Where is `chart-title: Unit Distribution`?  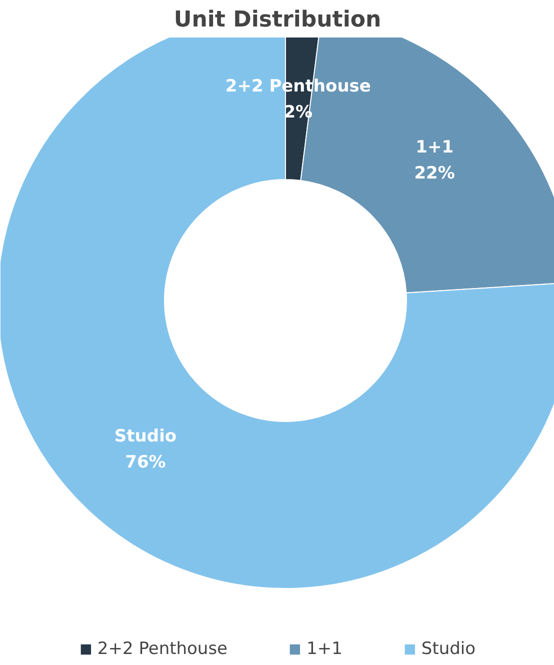 chart-title: Unit Distribution is located at coordinates (278, 20).